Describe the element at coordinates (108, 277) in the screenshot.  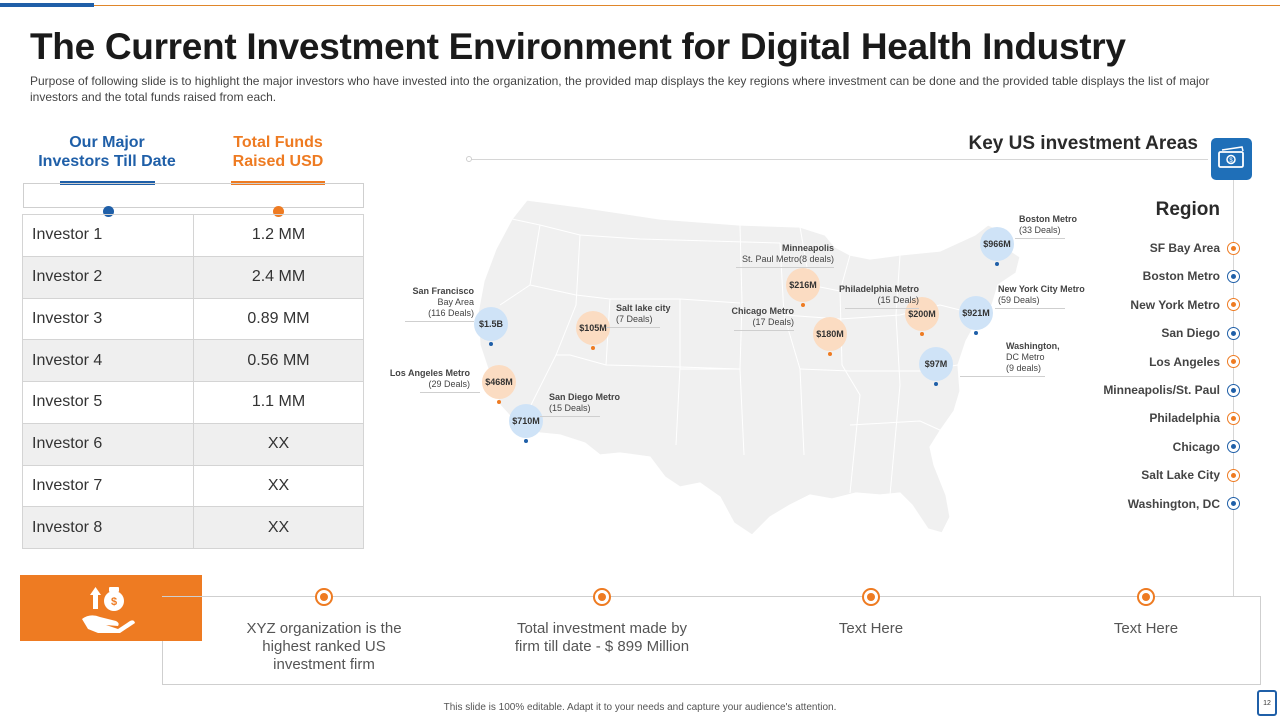
I see `investor-name: Investor 2` at that location.